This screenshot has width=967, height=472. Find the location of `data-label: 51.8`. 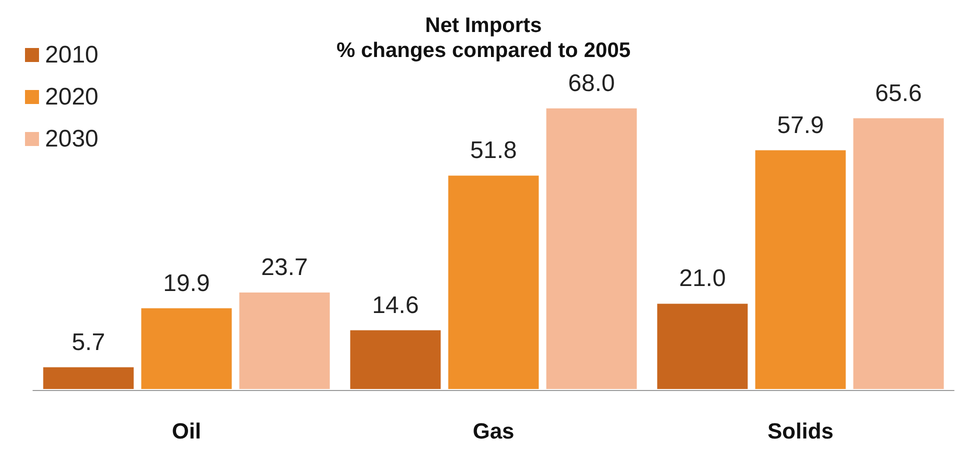

data-label: 51.8 is located at coordinates (493, 150).